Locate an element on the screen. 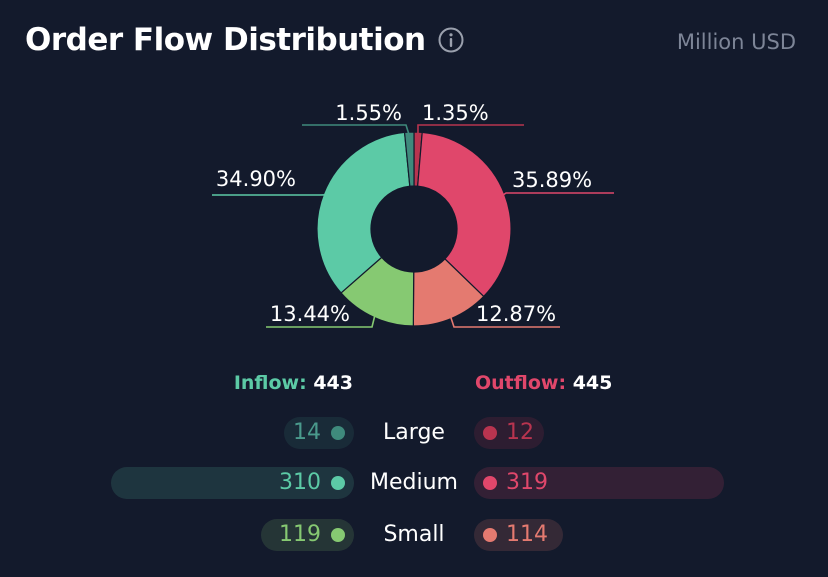 This screenshot has width=828, height=577. outflow-label: Outflow: is located at coordinates (521, 383).